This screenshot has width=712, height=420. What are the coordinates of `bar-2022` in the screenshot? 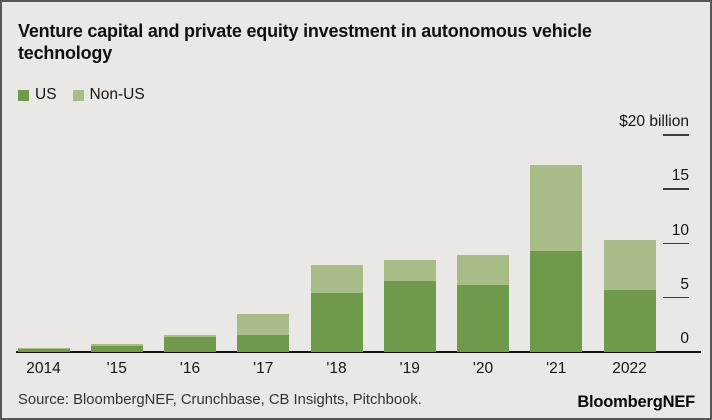 It's located at (629, 296).